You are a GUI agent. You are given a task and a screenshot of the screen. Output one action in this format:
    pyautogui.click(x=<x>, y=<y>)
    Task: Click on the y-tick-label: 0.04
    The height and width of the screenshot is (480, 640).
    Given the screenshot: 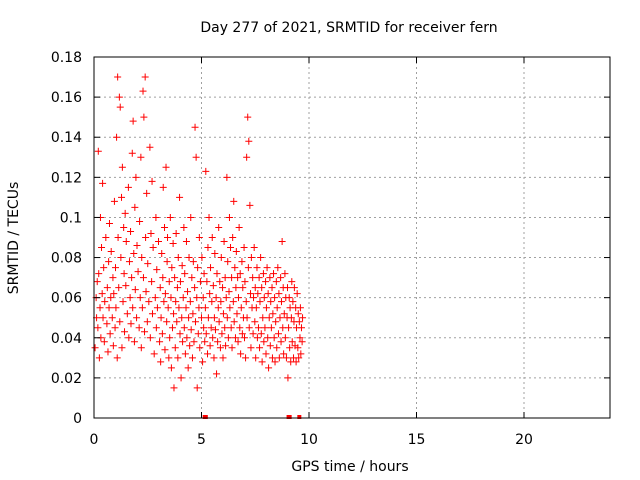 What is the action you would take?
    pyautogui.click(x=66, y=339)
    